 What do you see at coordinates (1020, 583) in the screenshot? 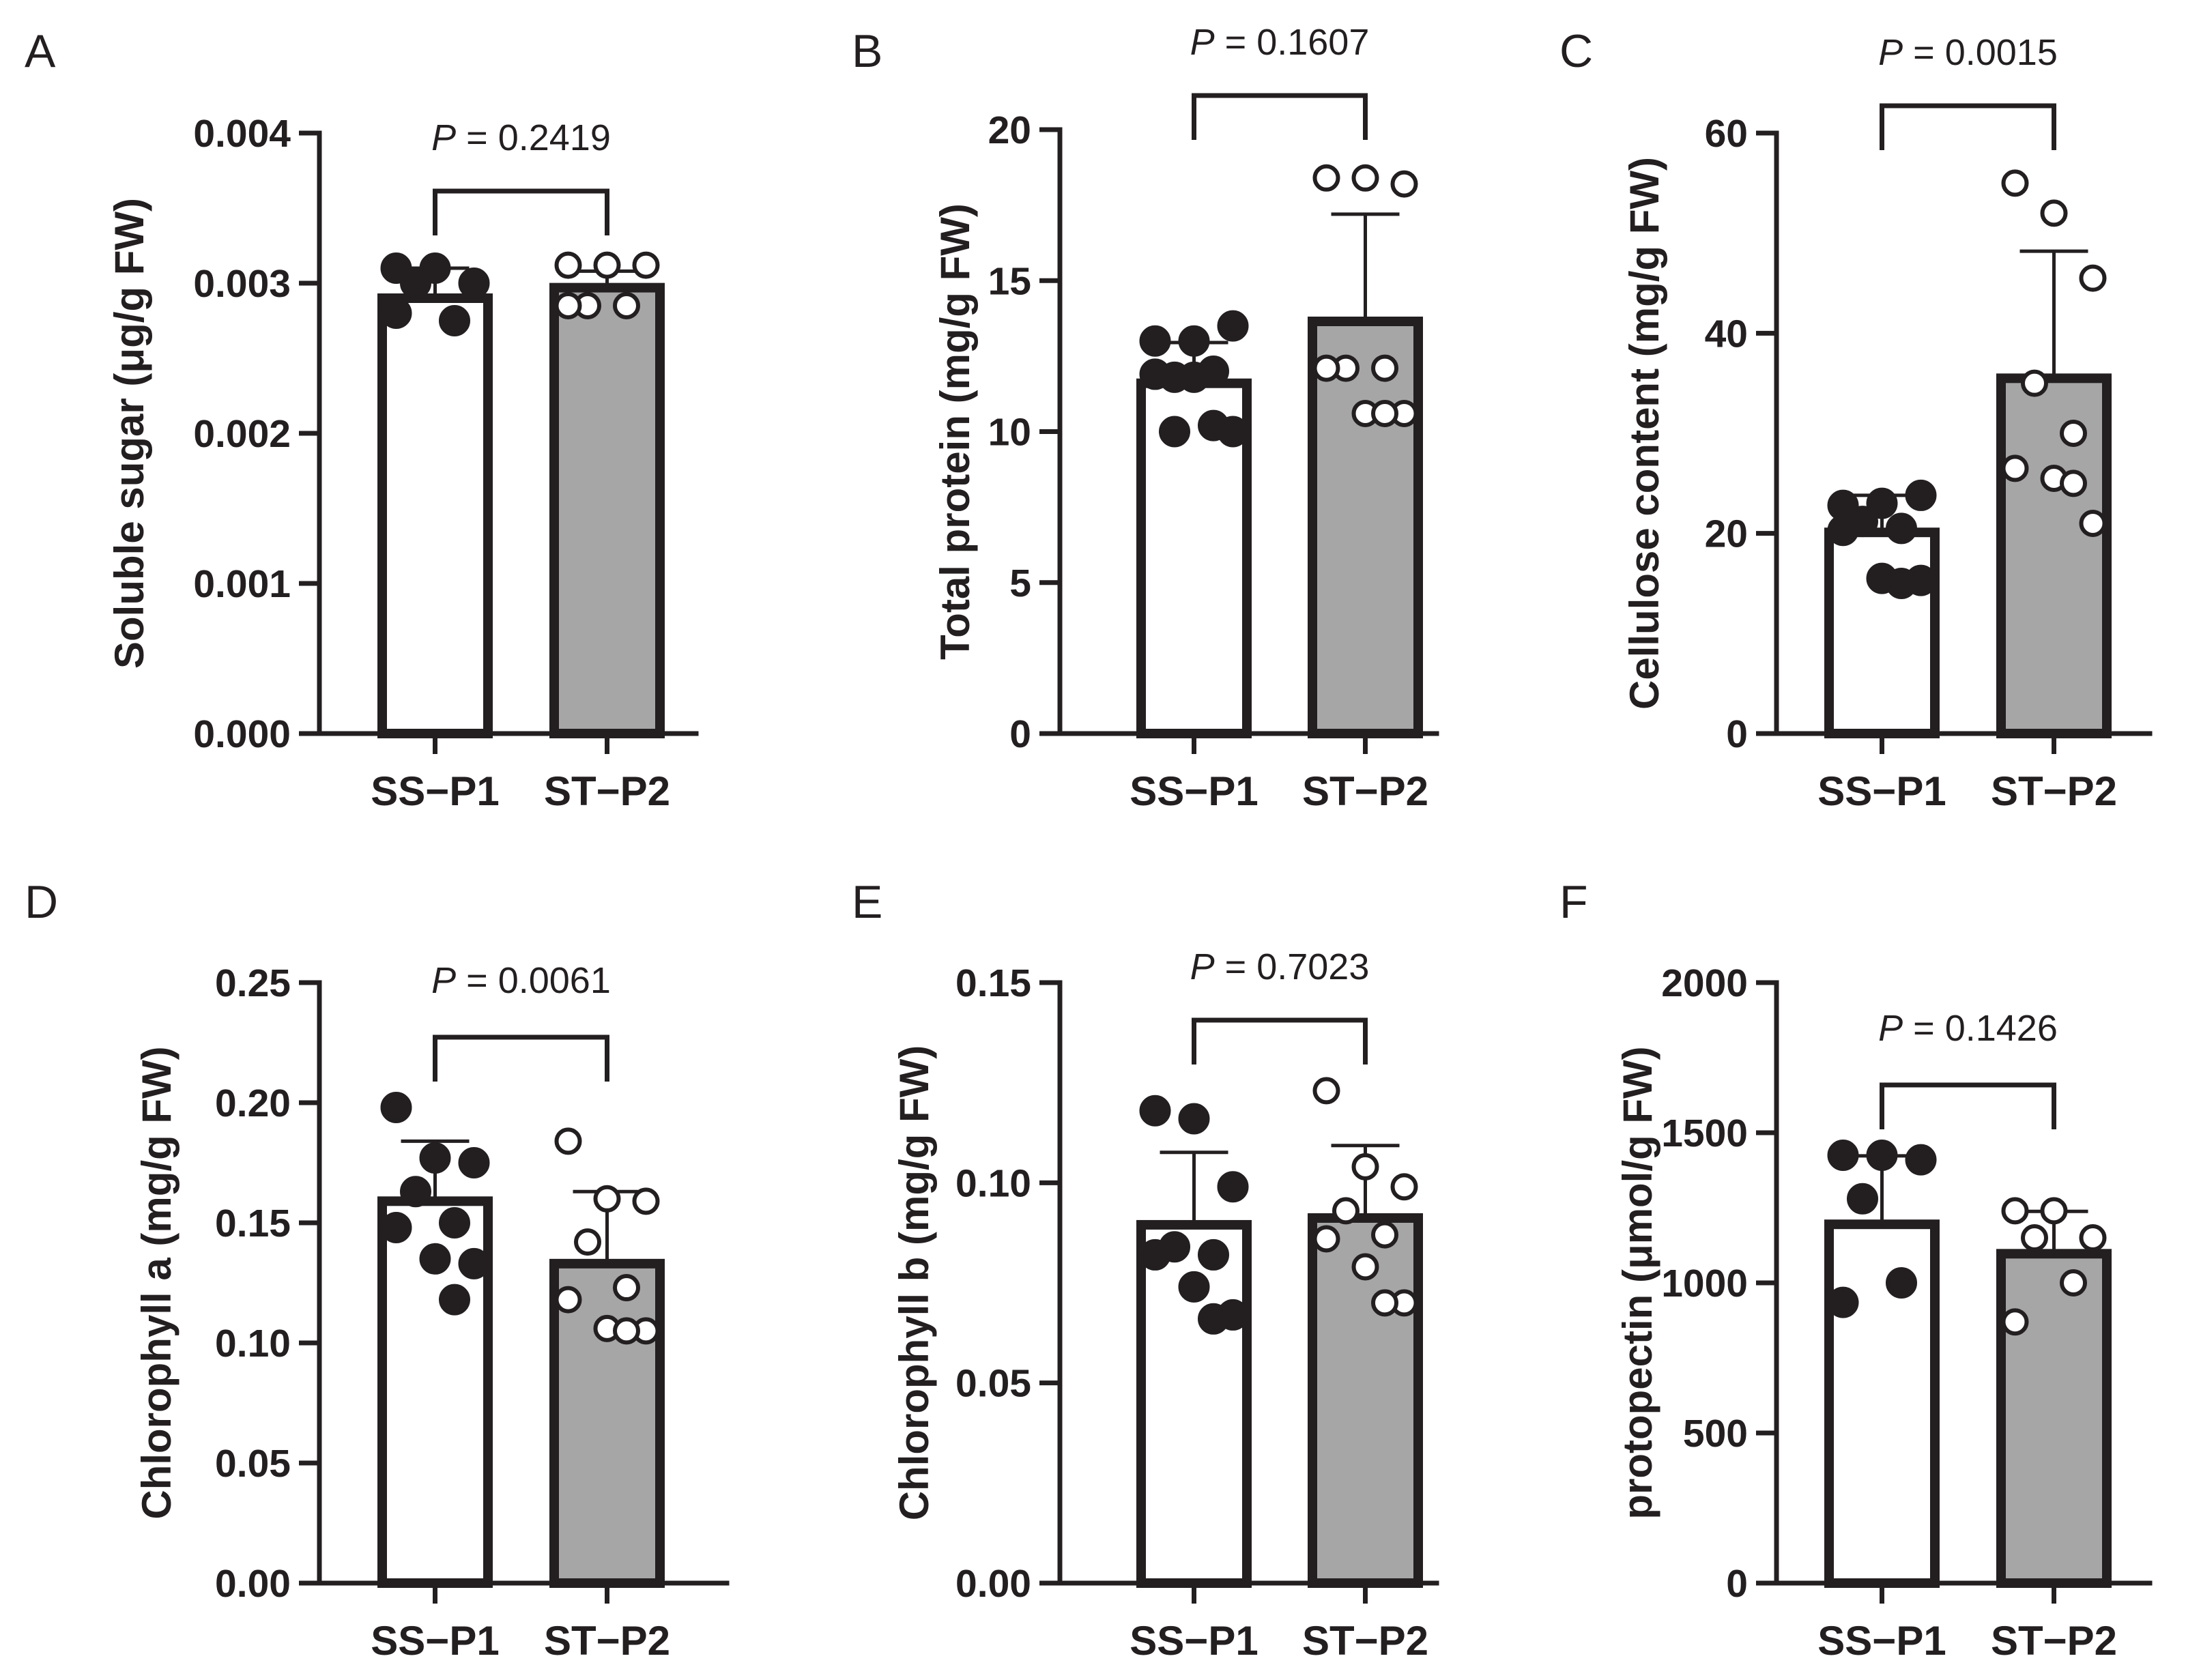
I see `y-tick-label: 5` at bounding box center [1020, 583].